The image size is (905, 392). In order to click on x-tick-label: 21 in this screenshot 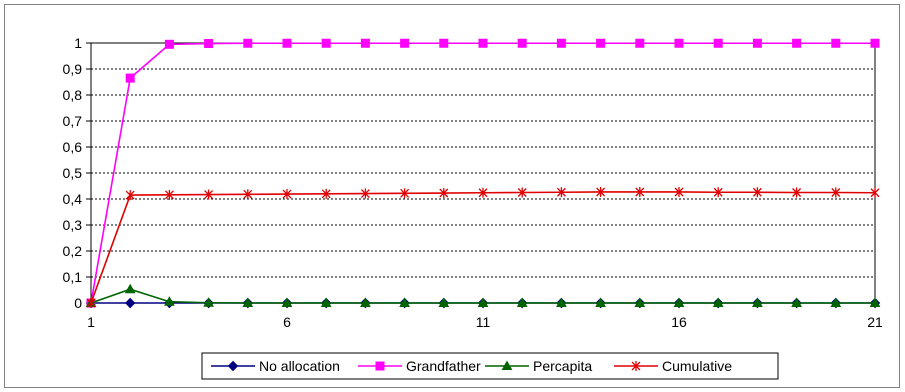, I will do `click(875, 322)`.